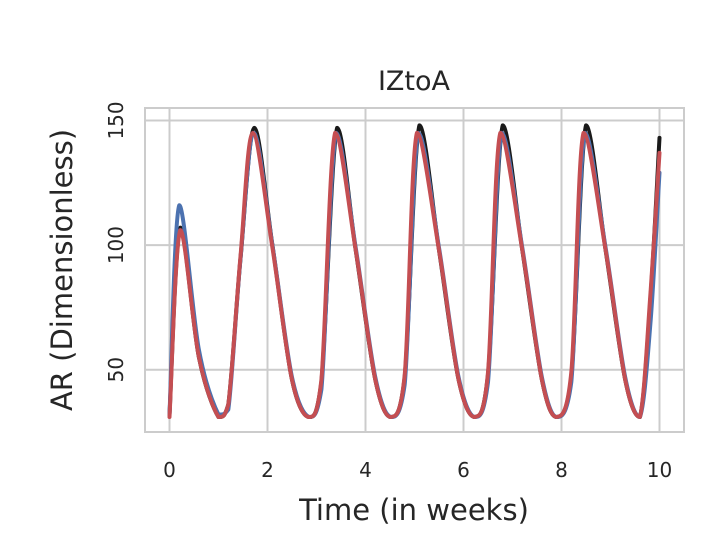 This screenshot has height=540, width=720. What do you see at coordinates (62, 270) in the screenshot?
I see `y-axis-label: AR (Dimensionless)` at bounding box center [62, 270].